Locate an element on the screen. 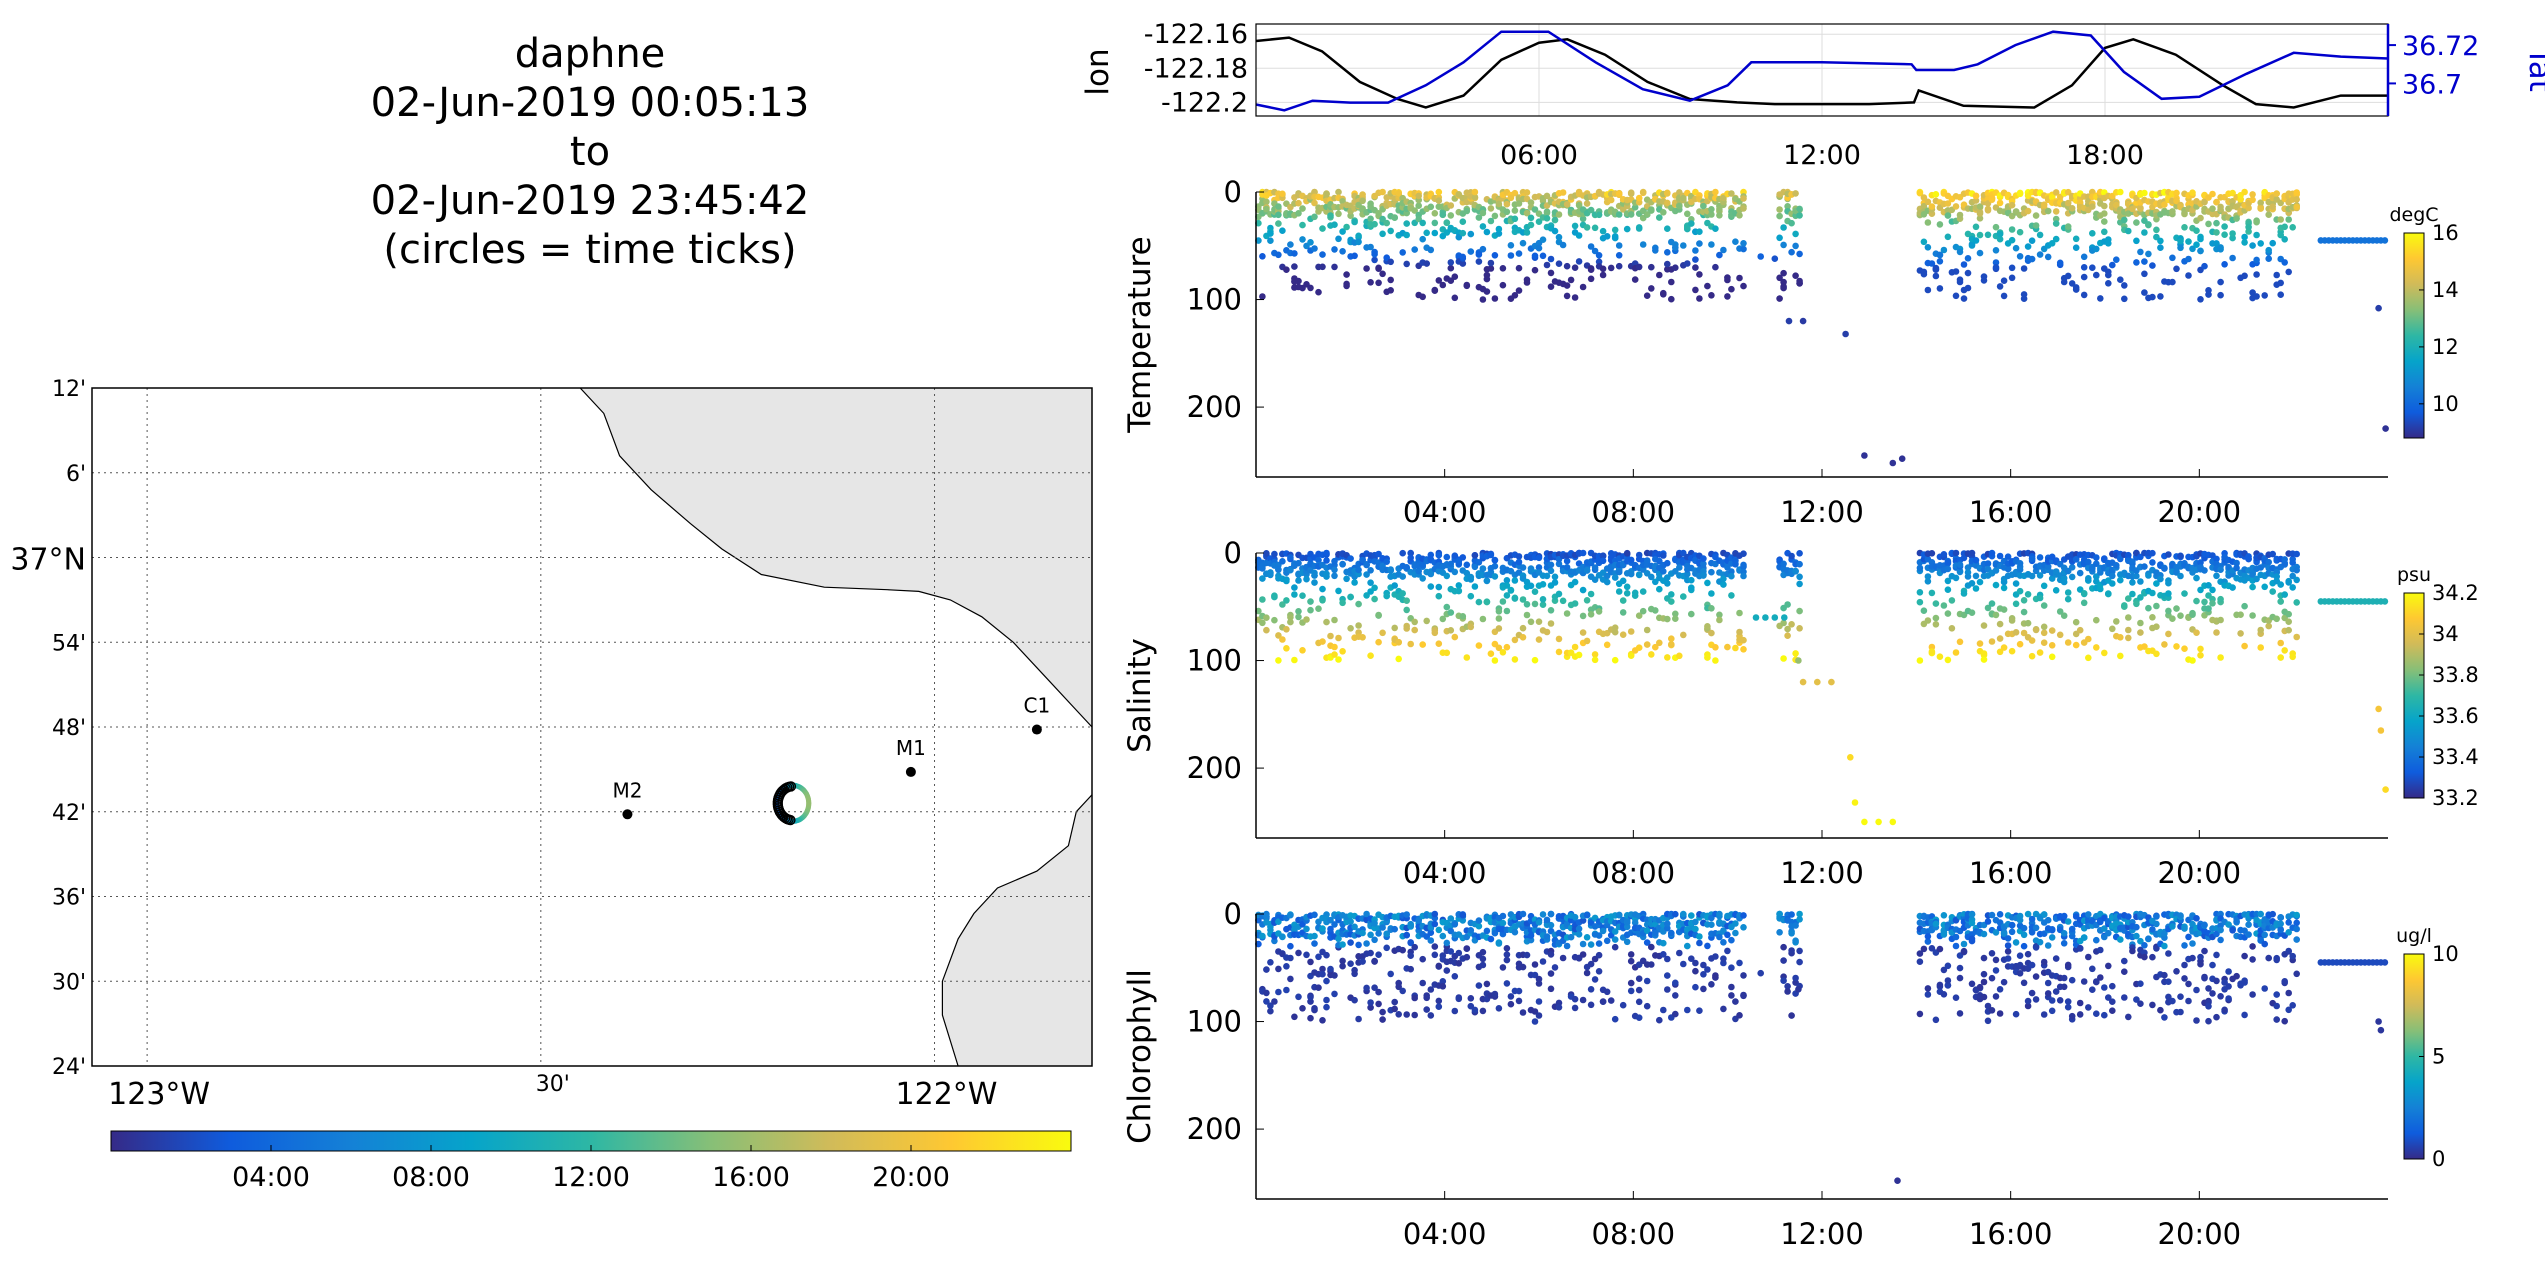 This screenshot has width=2545, height=1273. temperature-x-tick-4: 20:00 is located at coordinates (2200, 512).